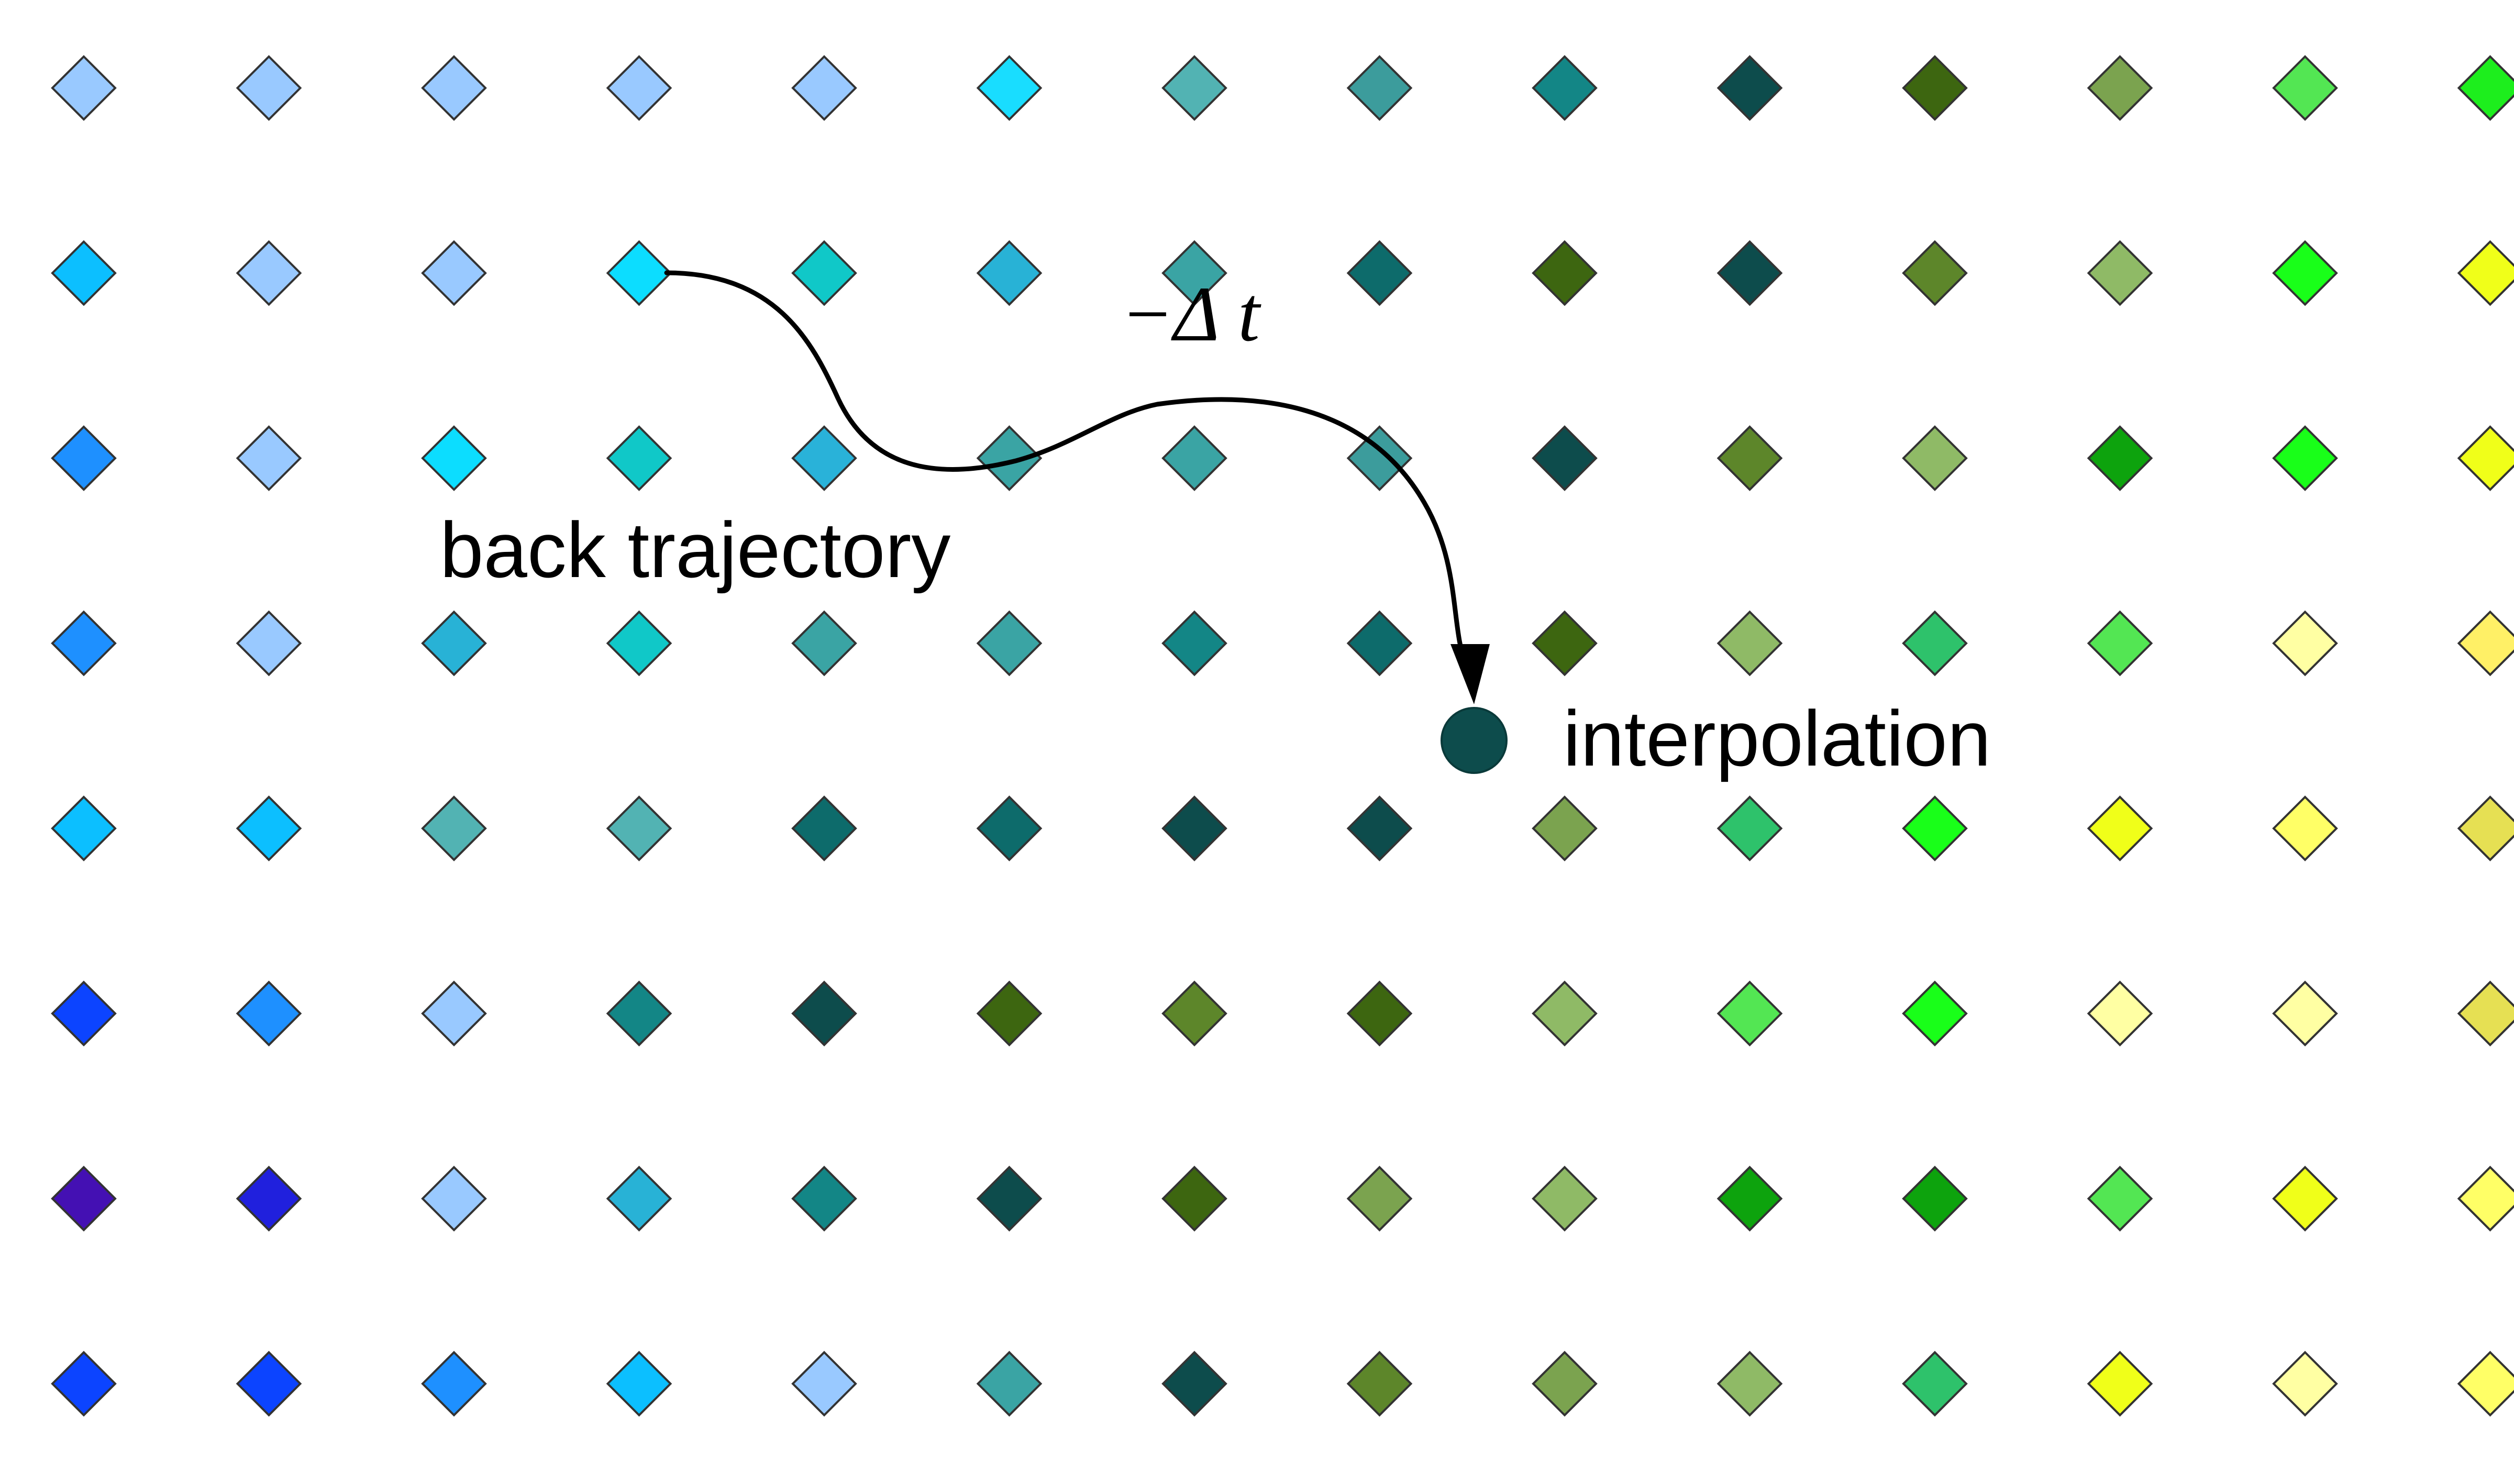 The height and width of the screenshot is (1484, 2514). What do you see at coordinates (1474, 740) in the screenshot?
I see `interpolation-point` at bounding box center [1474, 740].